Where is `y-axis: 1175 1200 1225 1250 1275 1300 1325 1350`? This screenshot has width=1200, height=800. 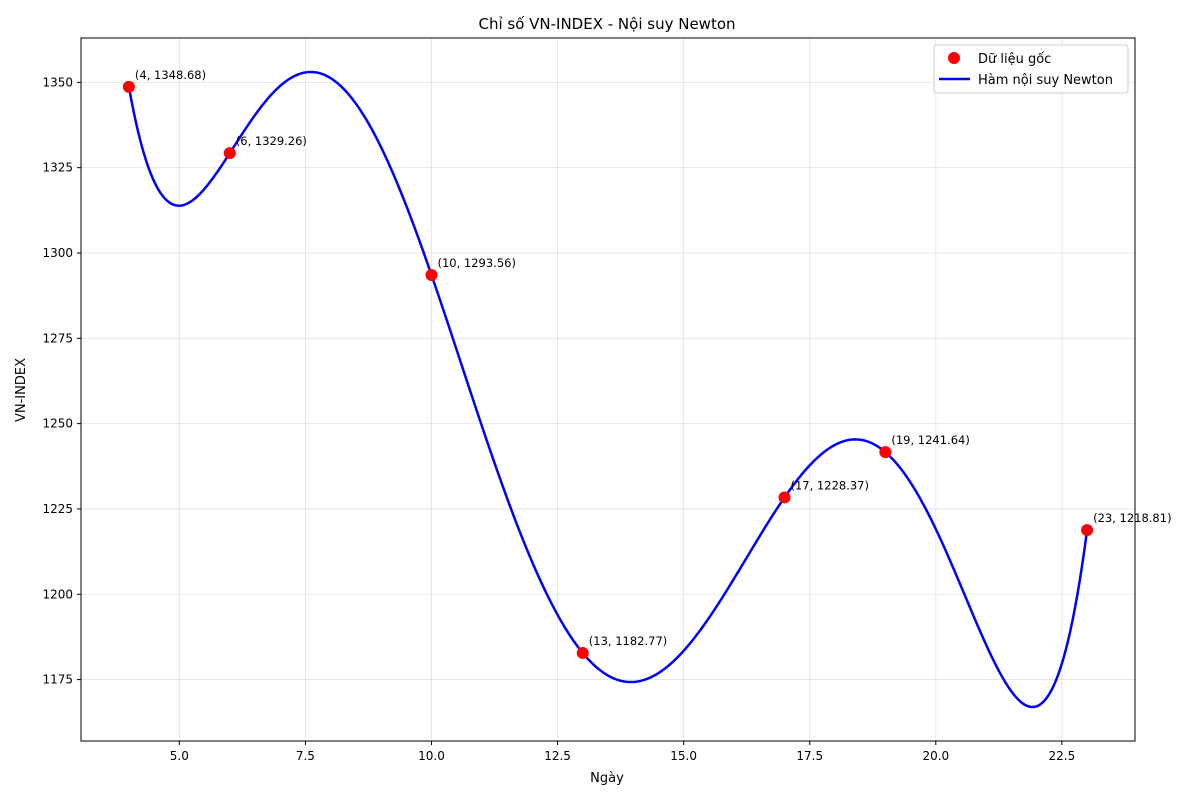 y-axis: 1175 1200 1225 1250 1275 1300 1325 1350 is located at coordinates (61, 381).